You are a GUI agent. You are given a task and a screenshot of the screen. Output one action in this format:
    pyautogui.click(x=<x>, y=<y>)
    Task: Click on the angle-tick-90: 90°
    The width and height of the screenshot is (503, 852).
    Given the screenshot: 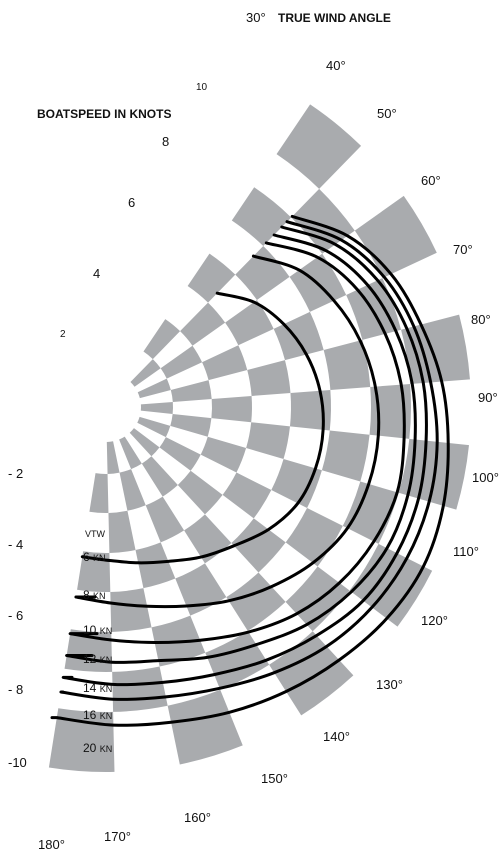 What is the action you would take?
    pyautogui.click(x=488, y=397)
    